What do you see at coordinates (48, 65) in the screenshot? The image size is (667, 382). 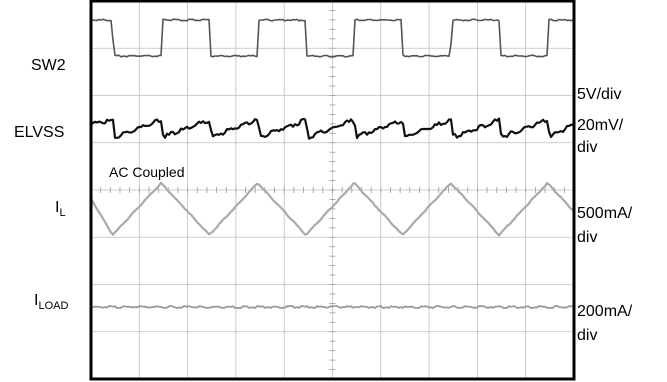 I see `channel-label-sw2: SW2` at bounding box center [48, 65].